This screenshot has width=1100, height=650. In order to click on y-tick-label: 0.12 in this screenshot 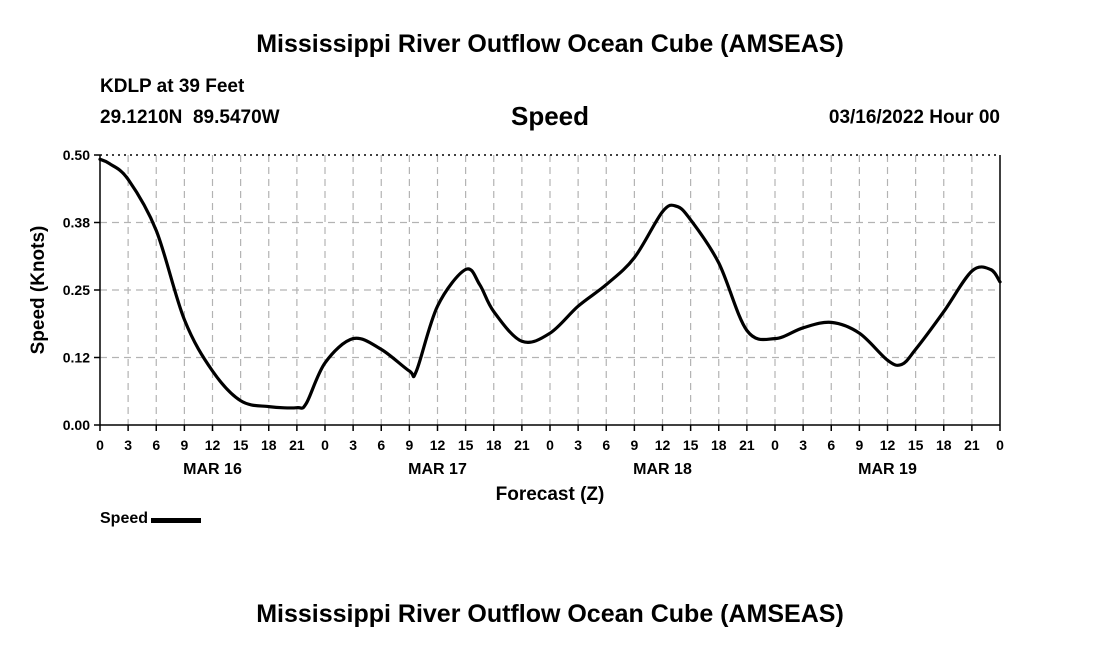, I will do `click(76, 358)`.